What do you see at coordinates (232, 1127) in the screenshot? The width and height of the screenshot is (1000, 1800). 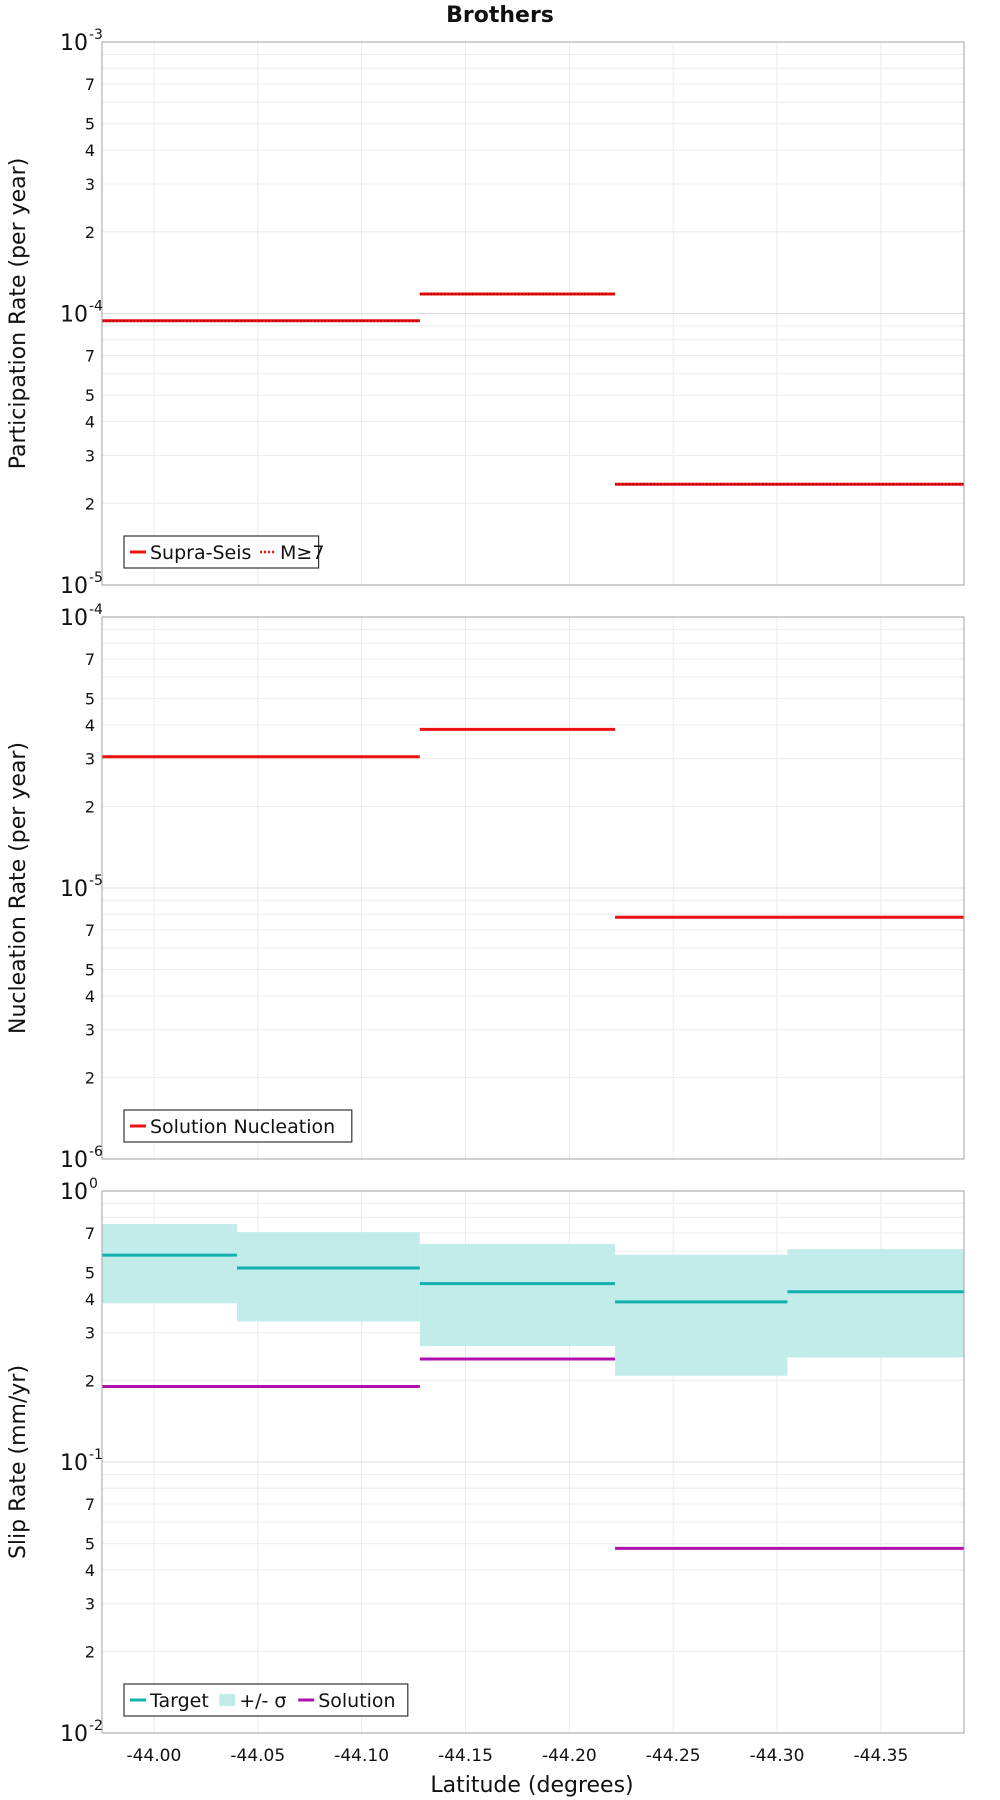 I see `legend-item: Solution Nucleation` at bounding box center [232, 1127].